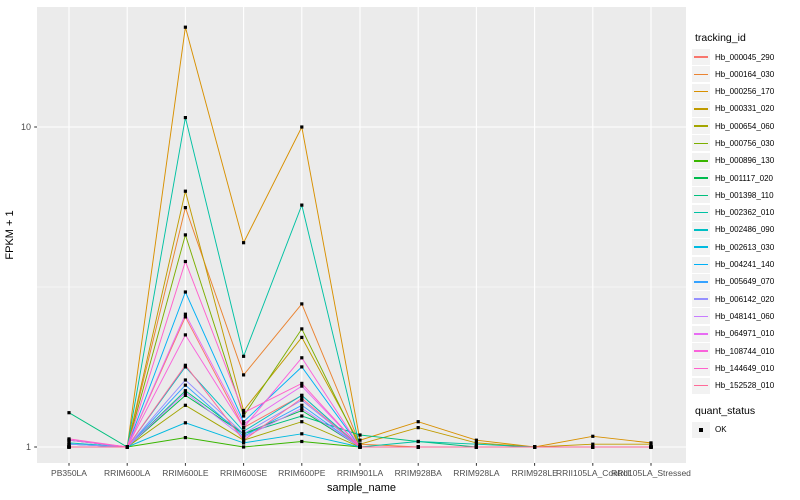 The height and width of the screenshot is (500, 800). What do you see at coordinates (745, 126) in the screenshot?
I see `legend-item-label: Hb_000654_060` at bounding box center [745, 126].